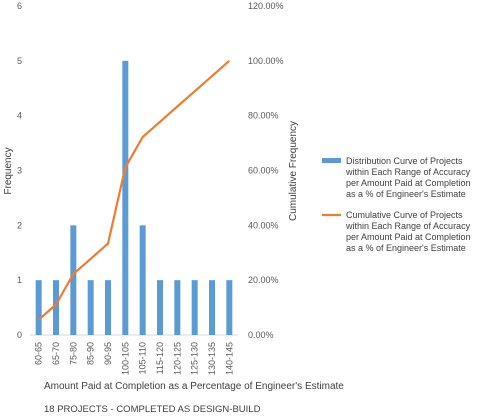 This screenshot has height=419, width=481. Describe the element at coordinates (19, 335) in the screenshot. I see `y-tick-label: 0` at that location.